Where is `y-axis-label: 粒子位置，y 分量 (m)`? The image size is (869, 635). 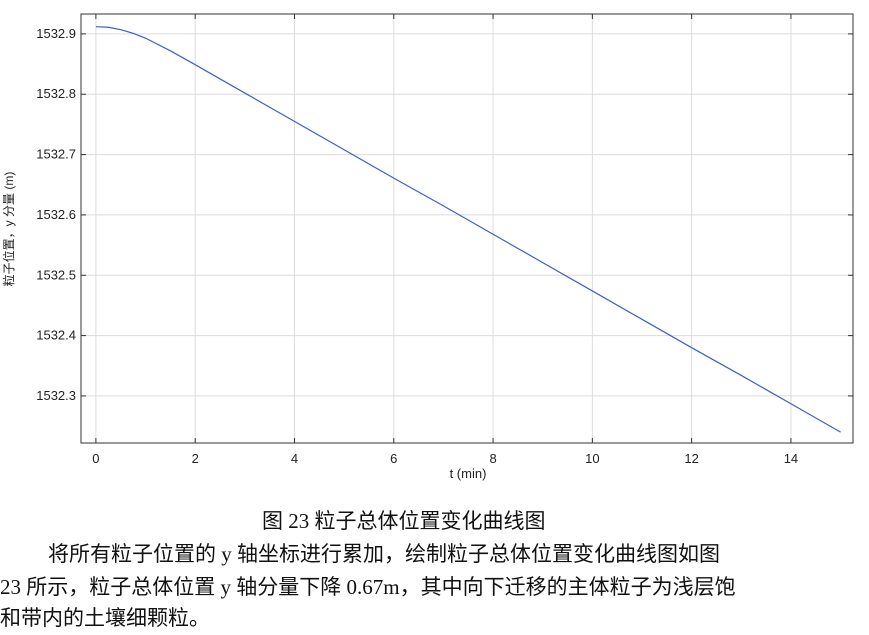 y-axis-label: 粒子位置，y 分量 (m) is located at coordinates (8, 229).